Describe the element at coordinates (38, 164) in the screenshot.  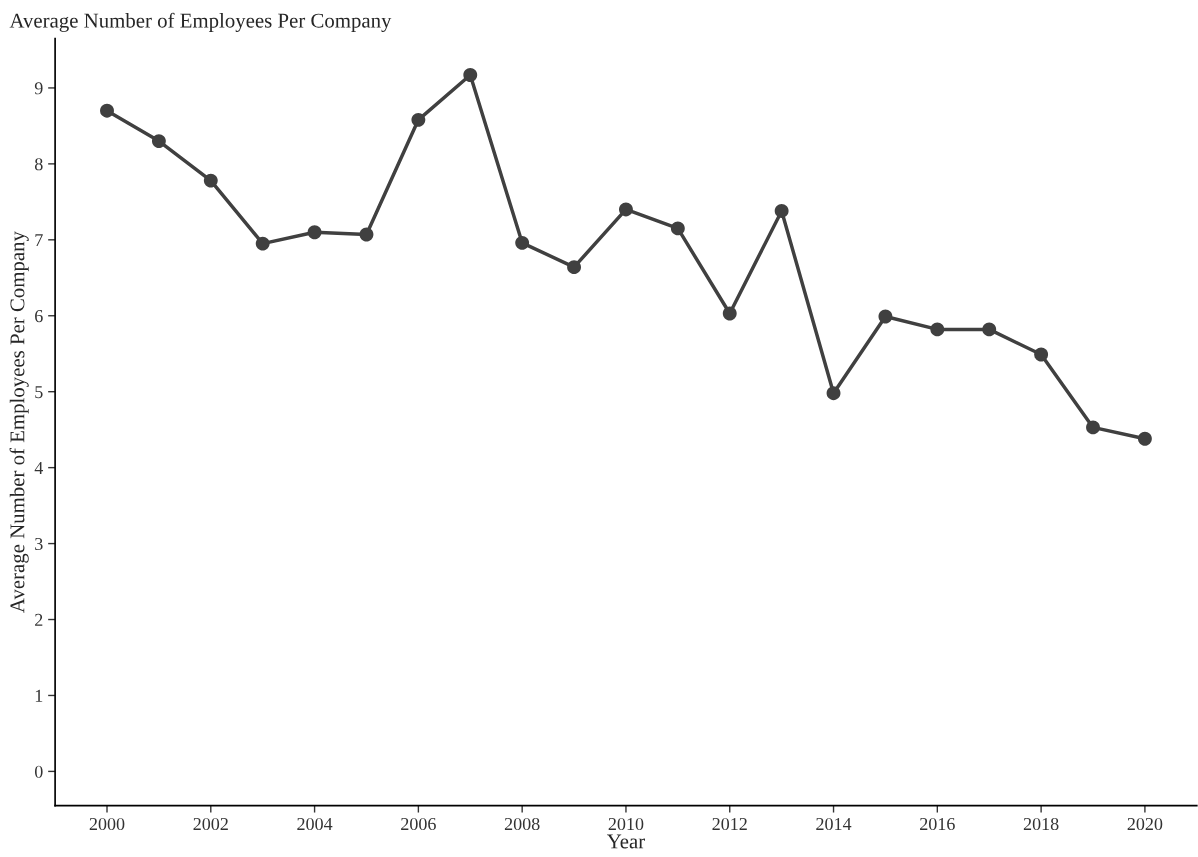
I see `y-tick-label: 8` at that location.